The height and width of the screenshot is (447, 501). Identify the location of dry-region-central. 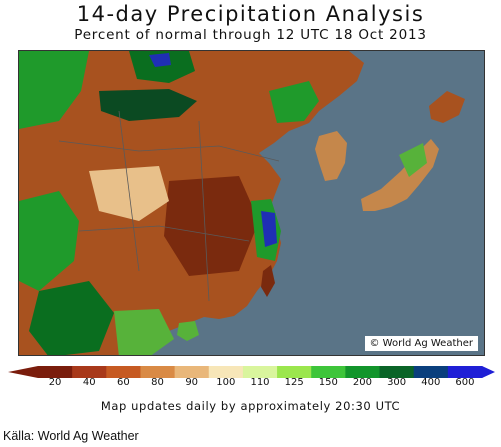
(211, 226).